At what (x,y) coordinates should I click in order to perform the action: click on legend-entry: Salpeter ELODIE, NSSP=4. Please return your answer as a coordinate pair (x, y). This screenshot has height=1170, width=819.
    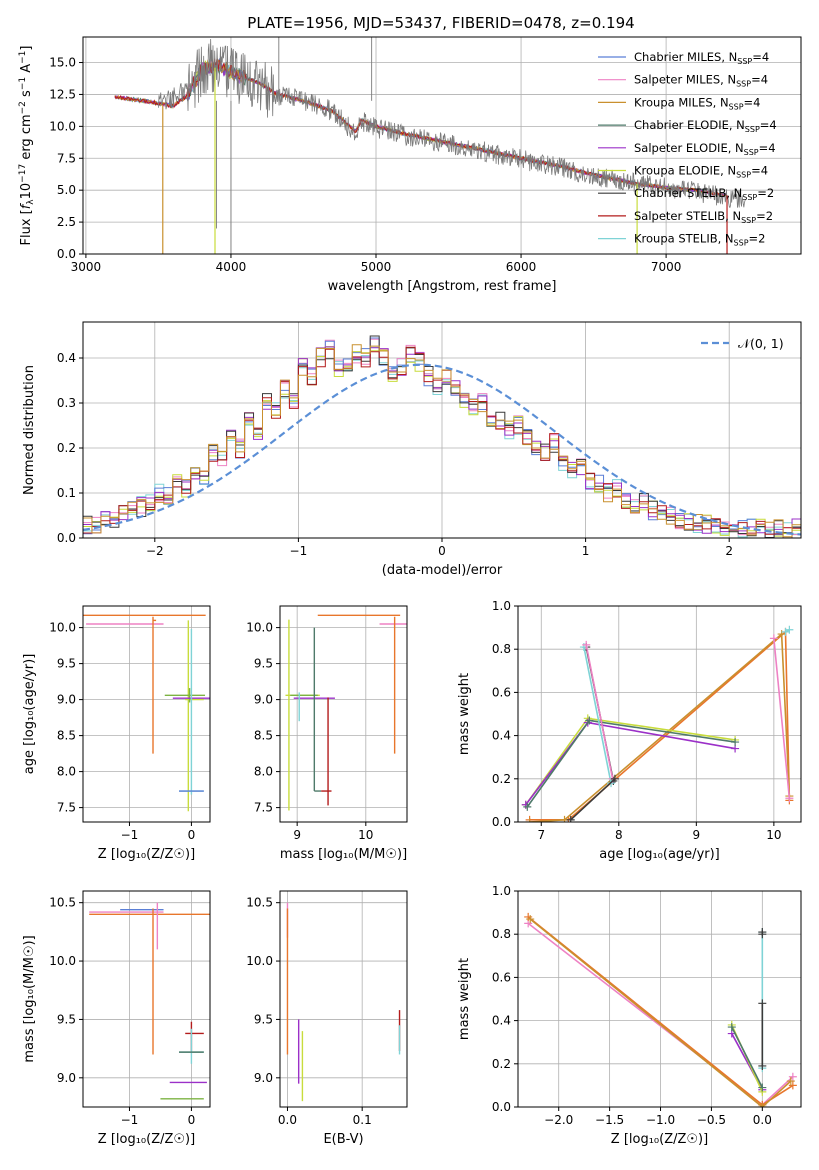
    Looking at the image, I should click on (705, 149).